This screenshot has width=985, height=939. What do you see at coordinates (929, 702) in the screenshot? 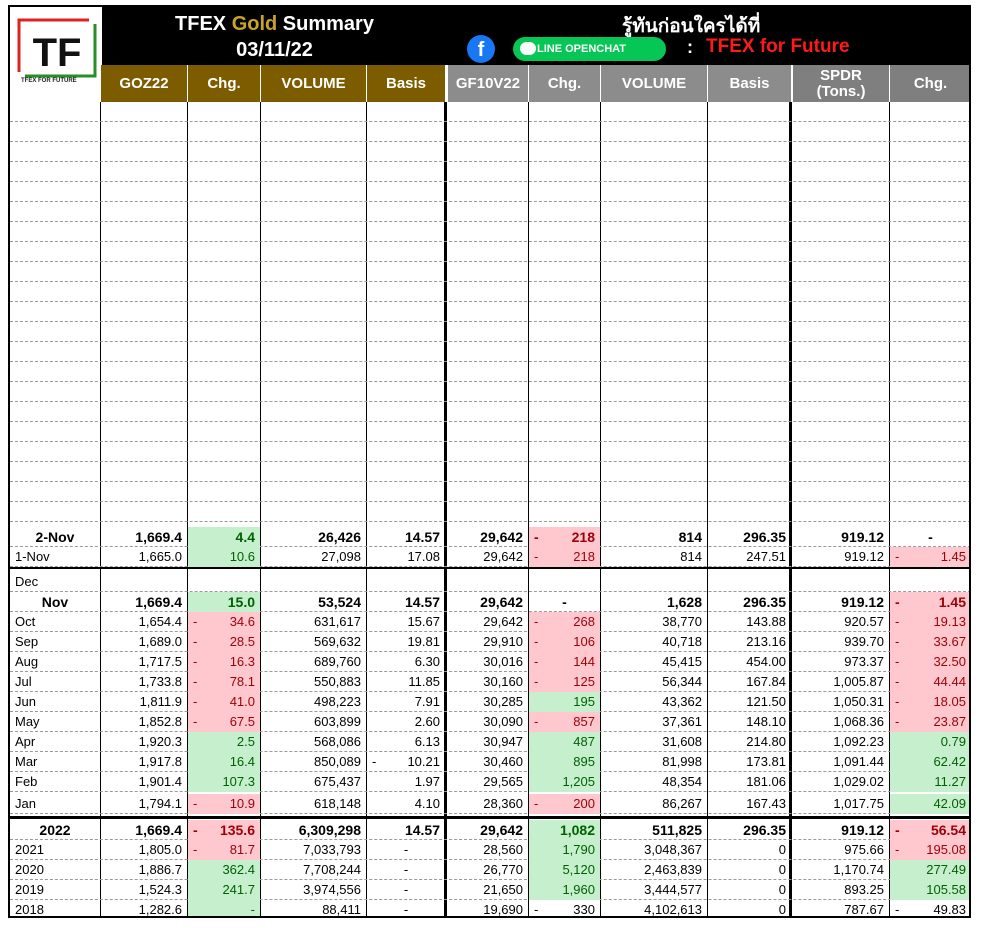
I see `table-cell: - 18.05` at bounding box center [929, 702].